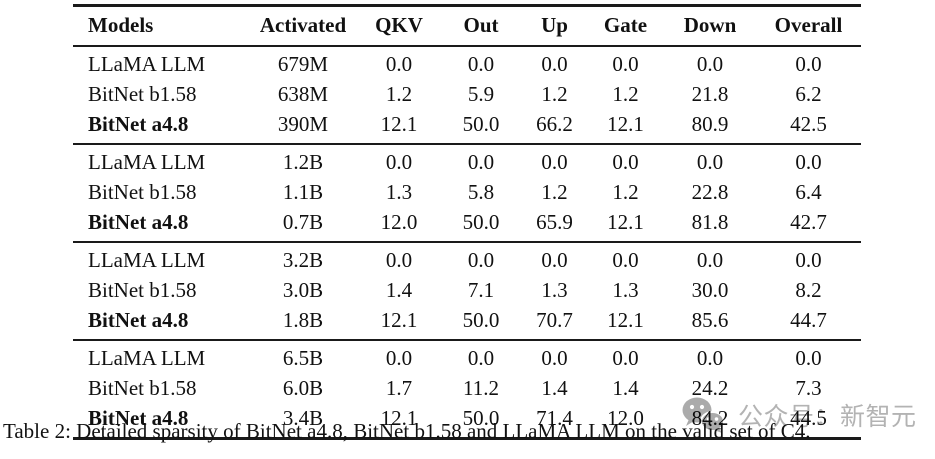 Image resolution: width=935 pixels, height=459 pixels. What do you see at coordinates (303, 388) in the screenshot?
I see `value-cell: 6.0B` at bounding box center [303, 388].